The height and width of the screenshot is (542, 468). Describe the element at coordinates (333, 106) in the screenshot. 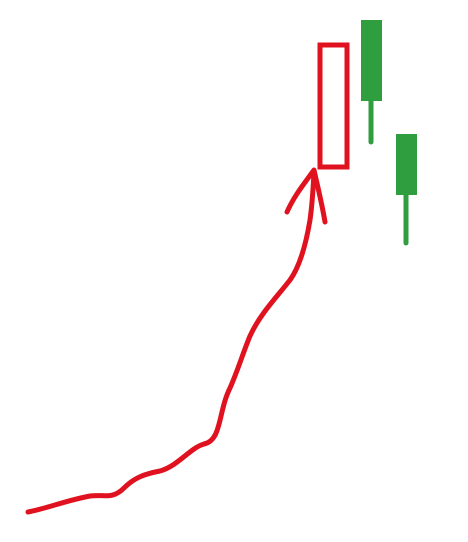

I see `red-hollow-candle` at that location.